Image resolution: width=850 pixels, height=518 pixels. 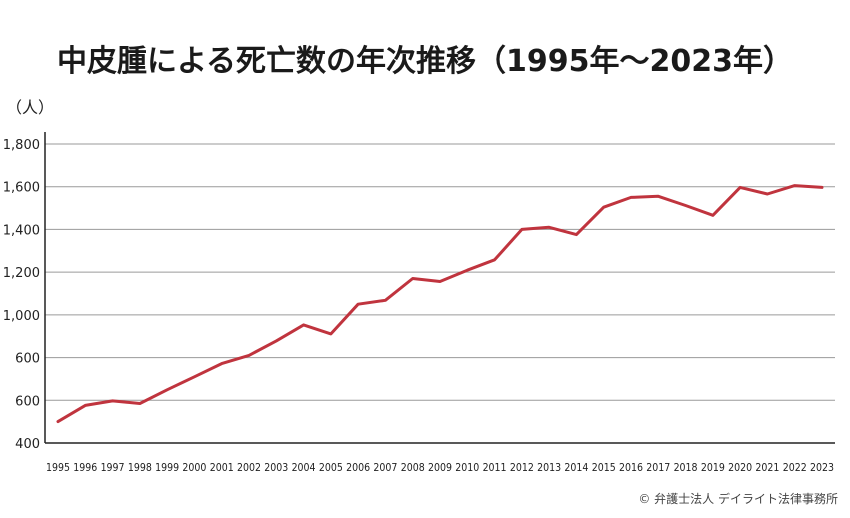 I want to click on x-tick-label: 2019, so click(x=713, y=467).